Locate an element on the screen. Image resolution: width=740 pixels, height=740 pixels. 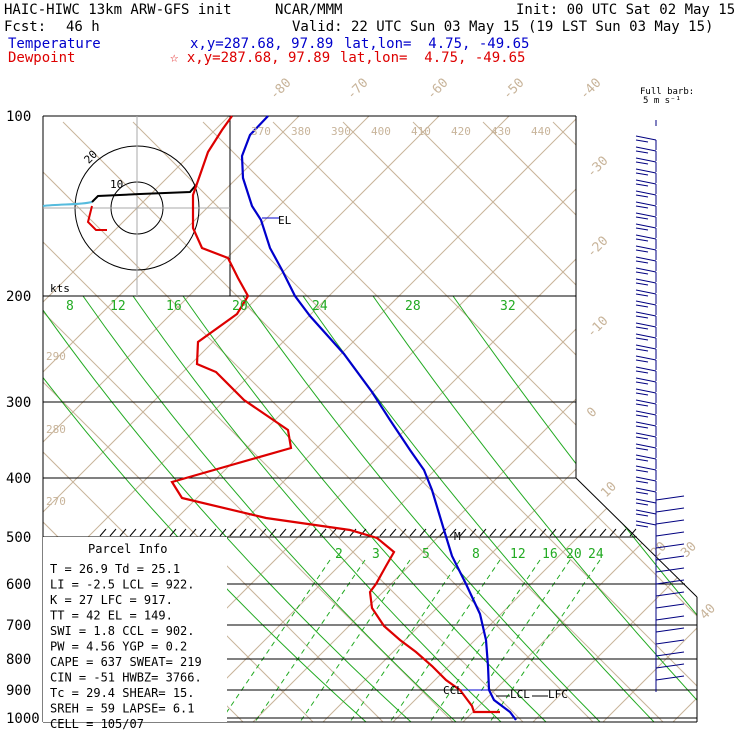
org-label: NCAR/MMM is located at coordinates (309, 10).